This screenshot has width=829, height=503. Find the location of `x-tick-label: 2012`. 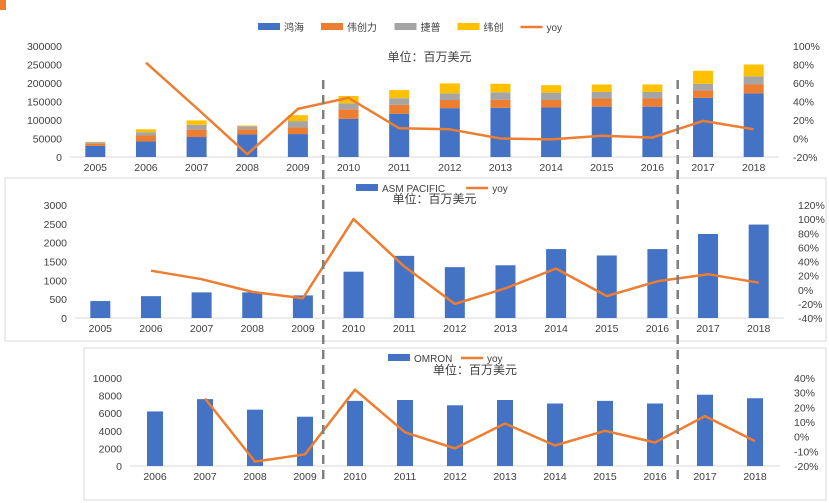

x-tick-label: 2012 is located at coordinates (455, 329).